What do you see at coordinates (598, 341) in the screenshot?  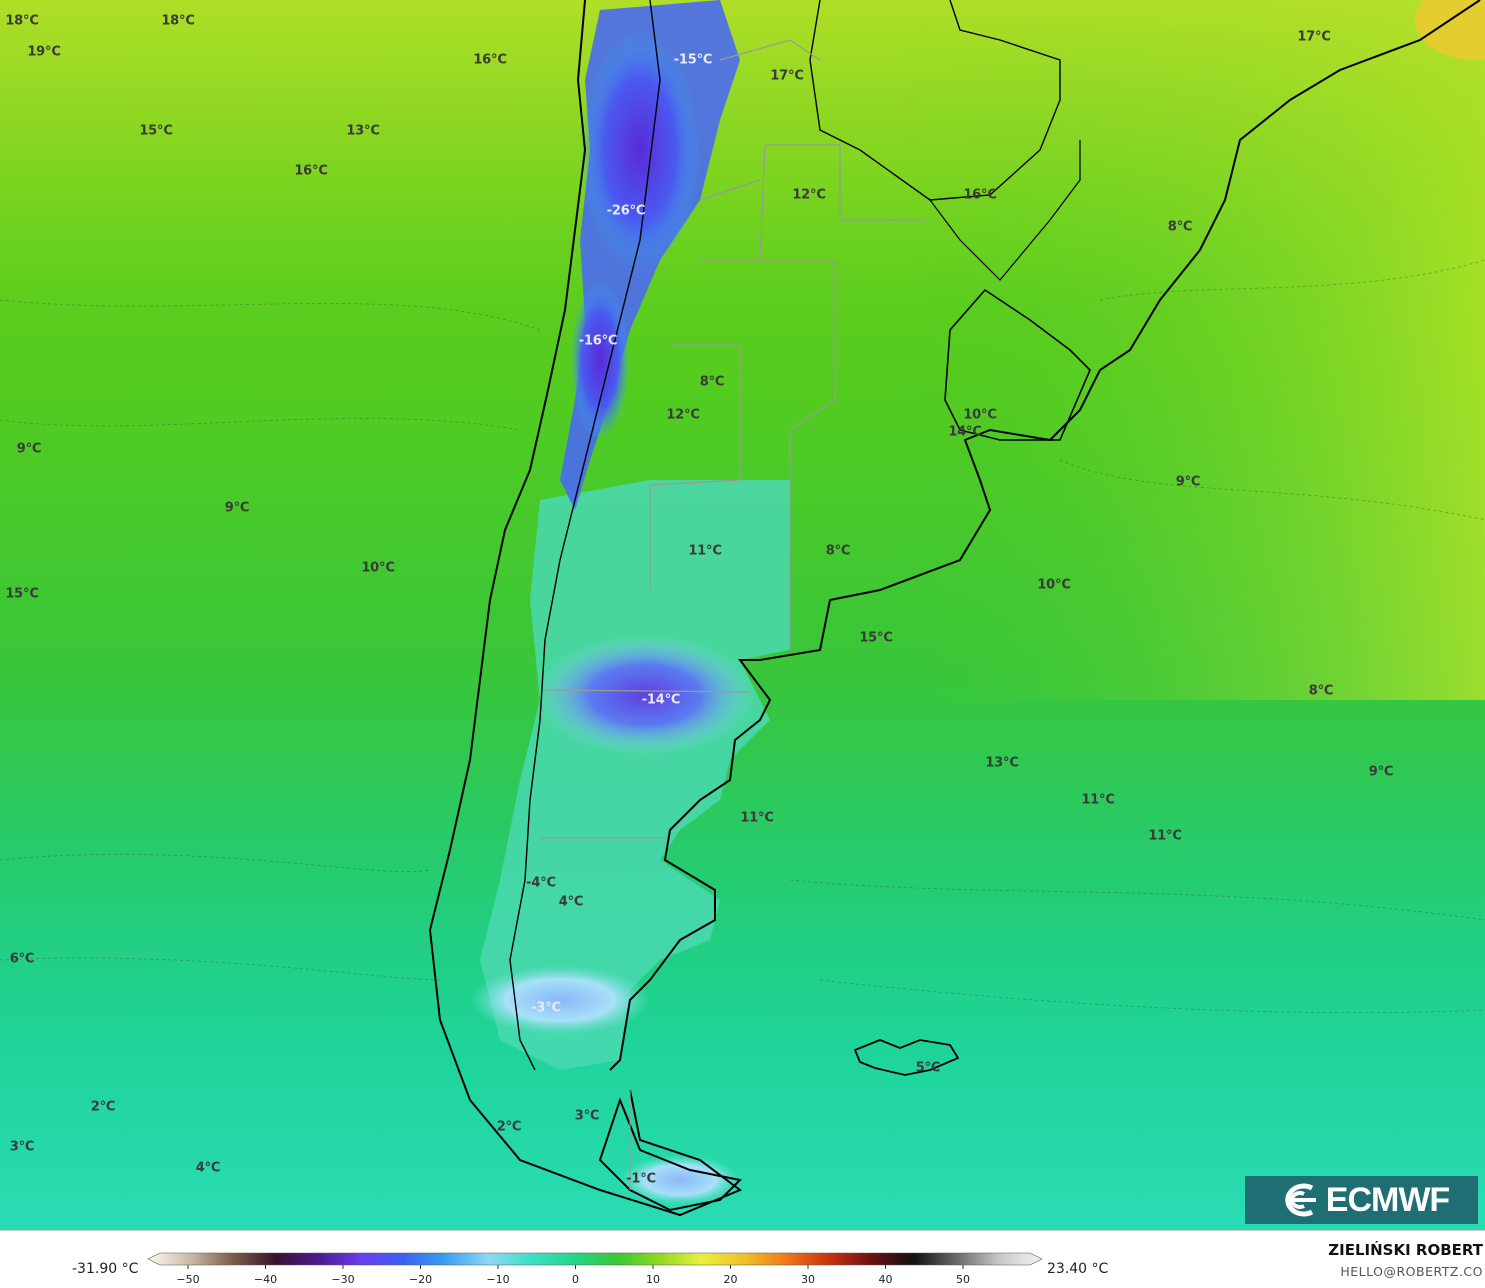 I see `temperature-label: -16°C` at bounding box center [598, 341].